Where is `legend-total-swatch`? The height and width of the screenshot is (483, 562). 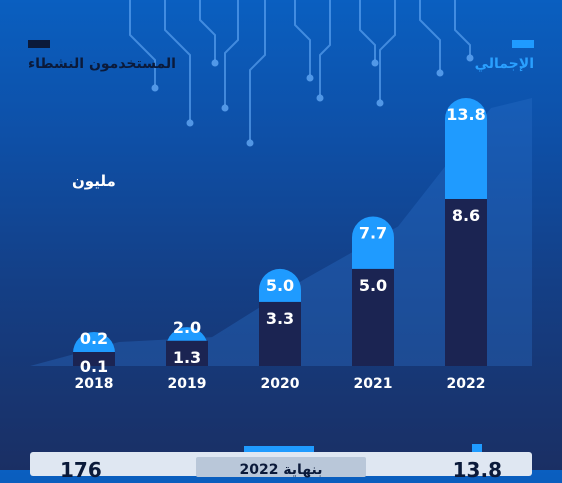 legend-total-swatch is located at coordinates (523, 44).